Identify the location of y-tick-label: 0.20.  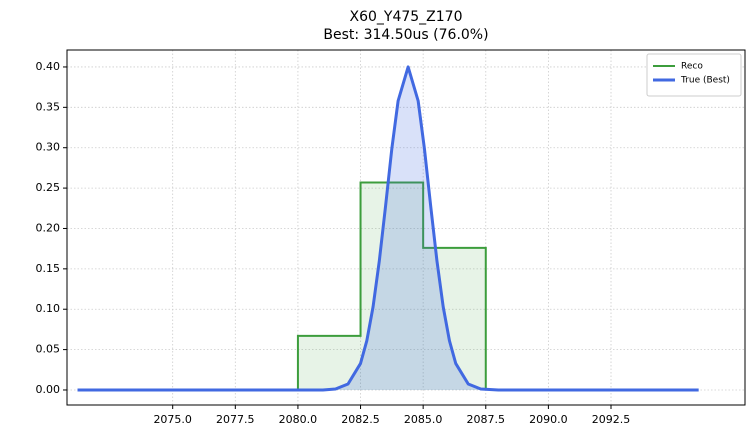
(48, 227).